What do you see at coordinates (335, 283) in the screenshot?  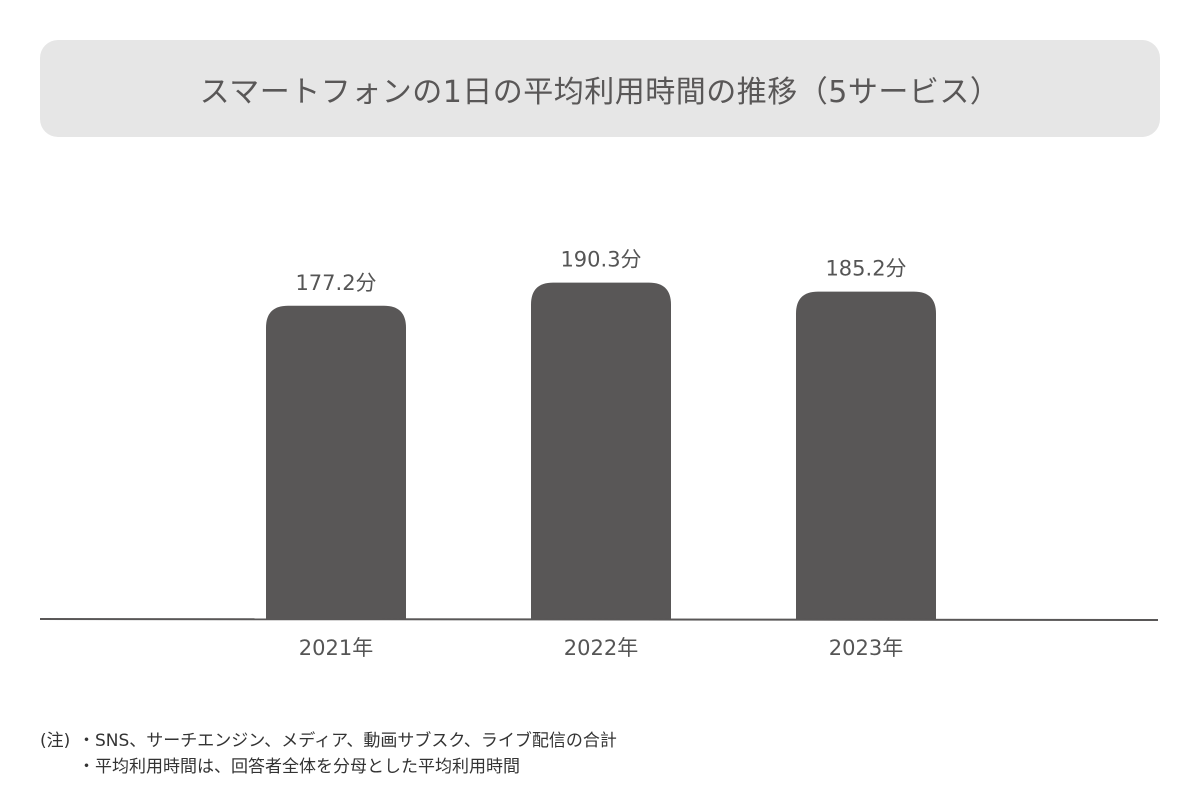 I see `data-label-2021年: 177.2分` at bounding box center [335, 283].